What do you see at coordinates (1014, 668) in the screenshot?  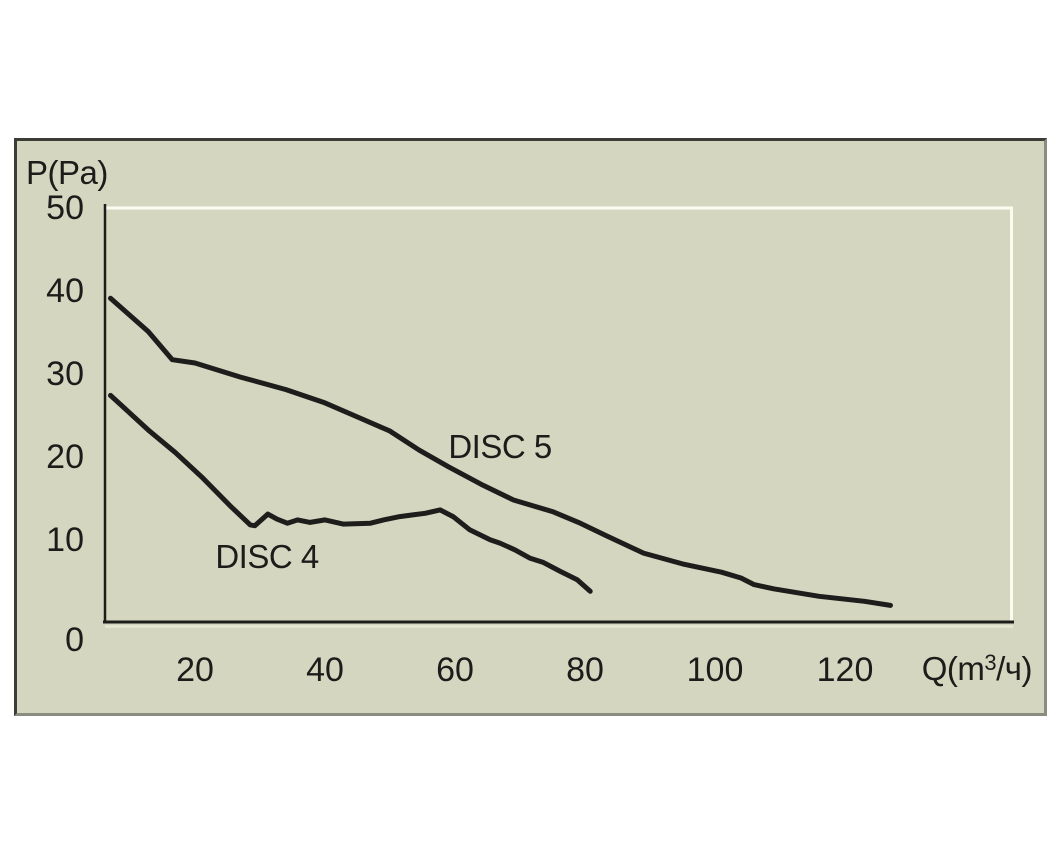 I see `x-axis-title-suffix: /ч)` at bounding box center [1014, 668].